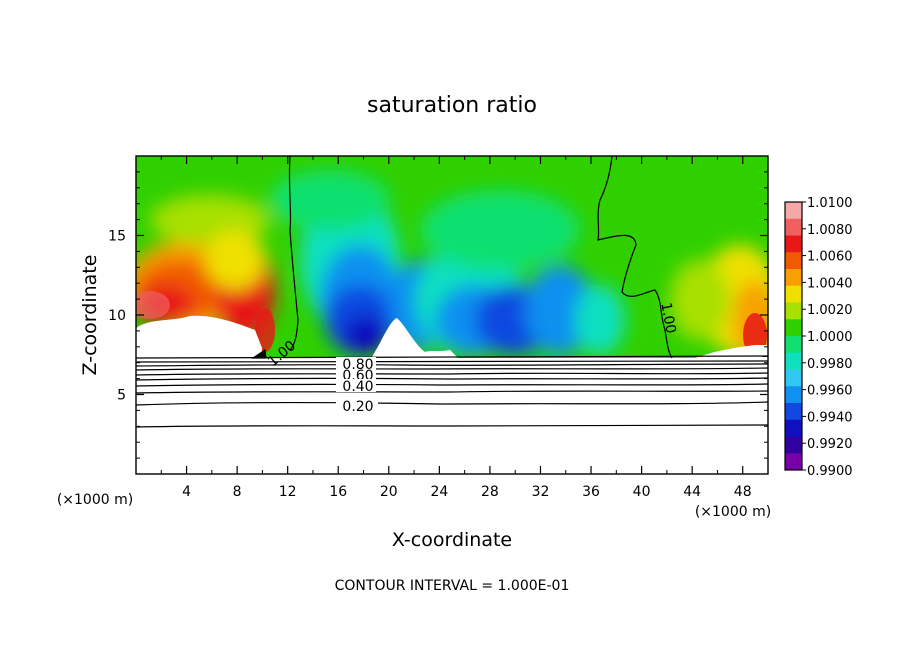  I want to click on colorbar-label: 0.9940, so click(830, 417).